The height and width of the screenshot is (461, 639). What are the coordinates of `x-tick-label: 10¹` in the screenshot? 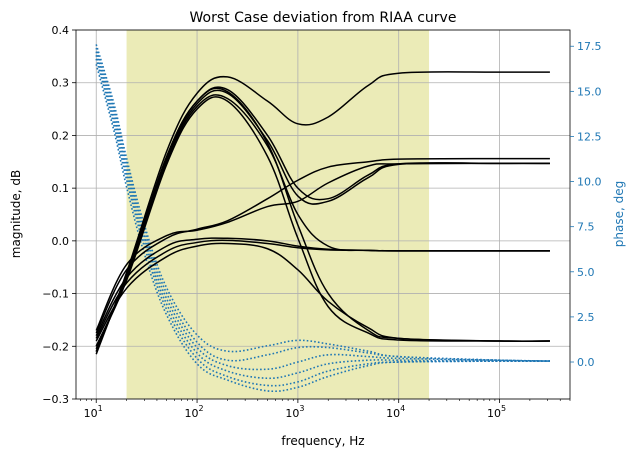 It's located at (93, 412).